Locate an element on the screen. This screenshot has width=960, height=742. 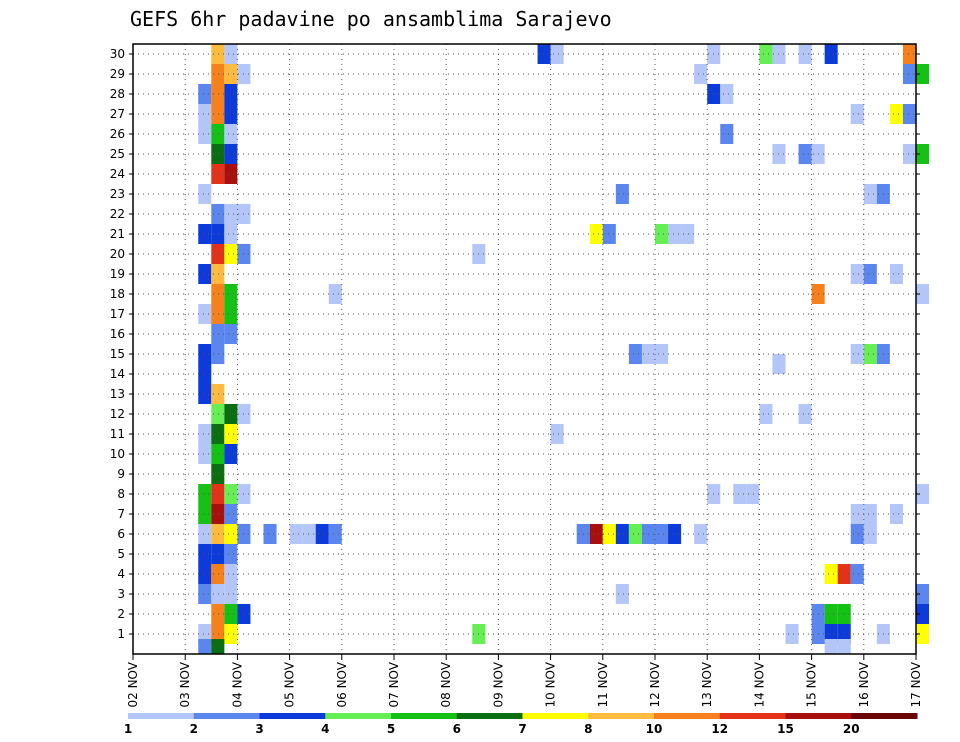
x-tick-label: 10 NOV is located at coordinates (551, 684).